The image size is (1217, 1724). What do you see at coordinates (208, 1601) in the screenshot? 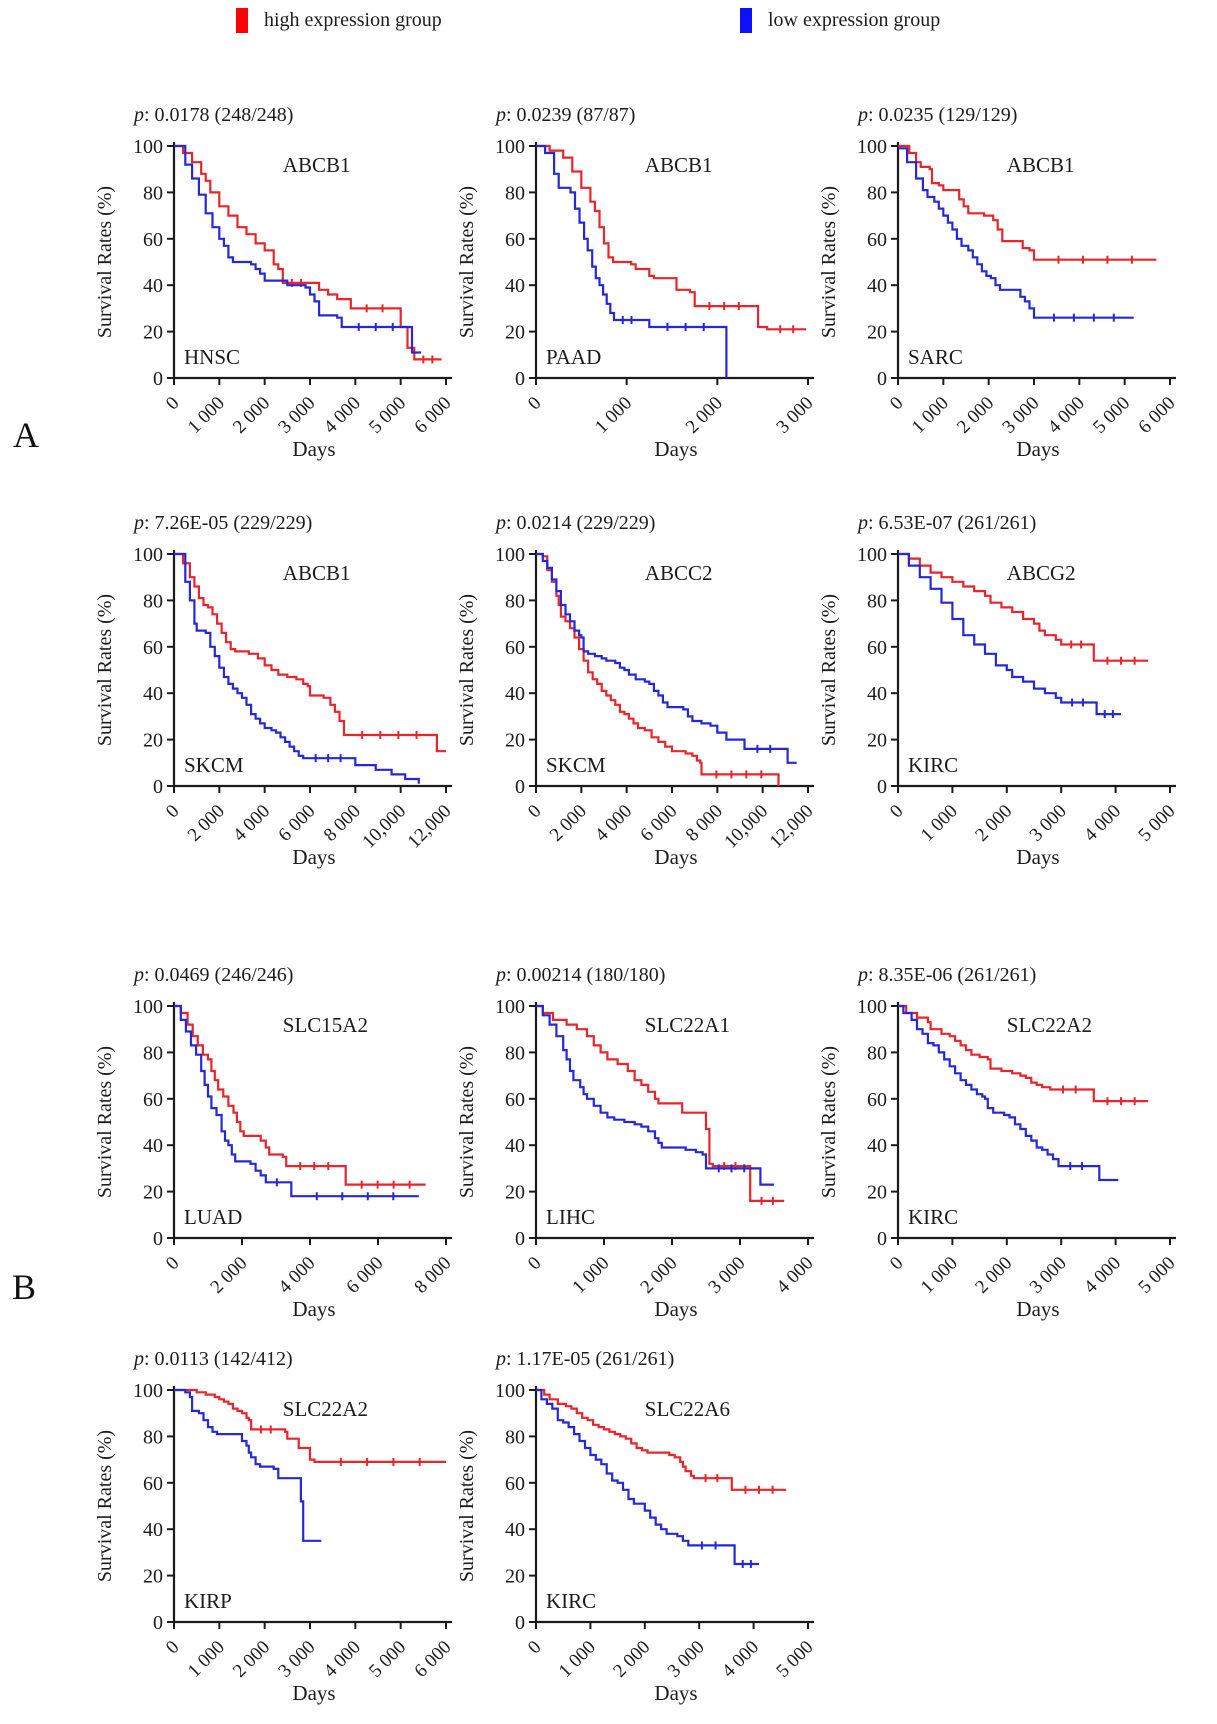
I see `cancer-type-label: KIRP` at bounding box center [208, 1601].